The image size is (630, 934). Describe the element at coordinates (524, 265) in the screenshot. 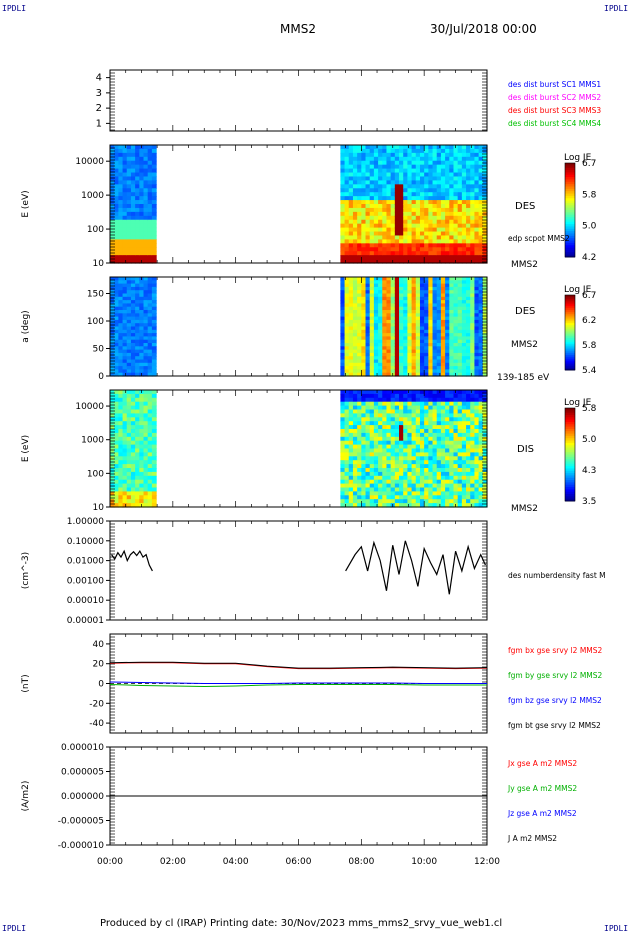

I see `p1-right-label-2: MMS2` at that location.